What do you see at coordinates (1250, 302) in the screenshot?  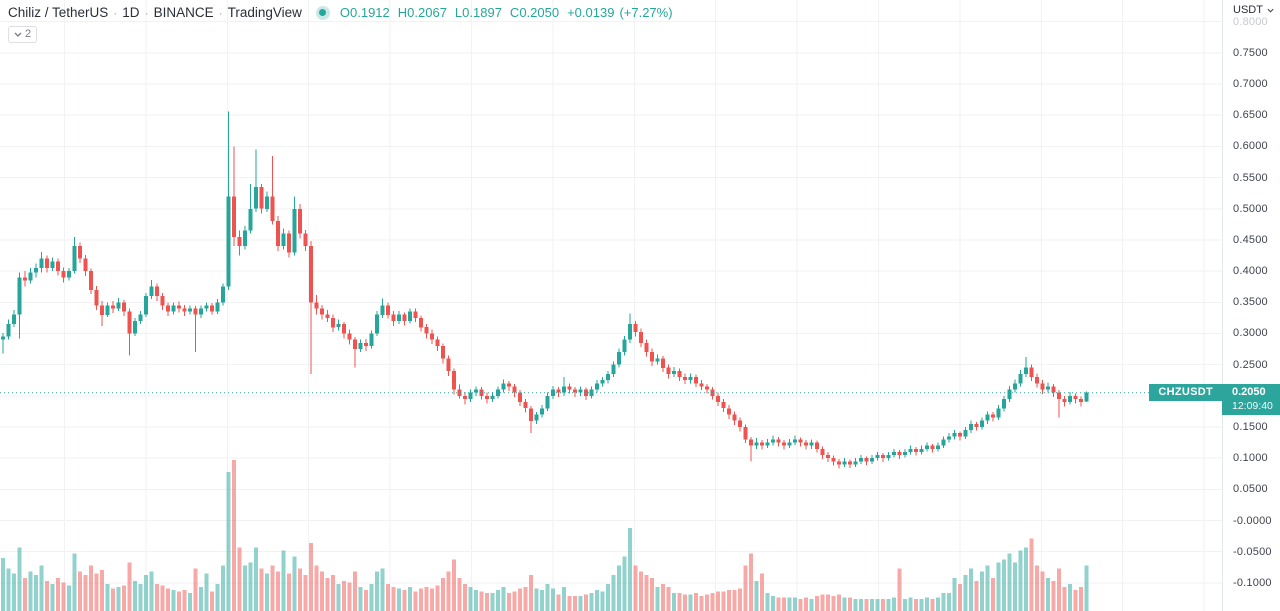 I see `price-axis-label: 0.3500` at bounding box center [1250, 302].